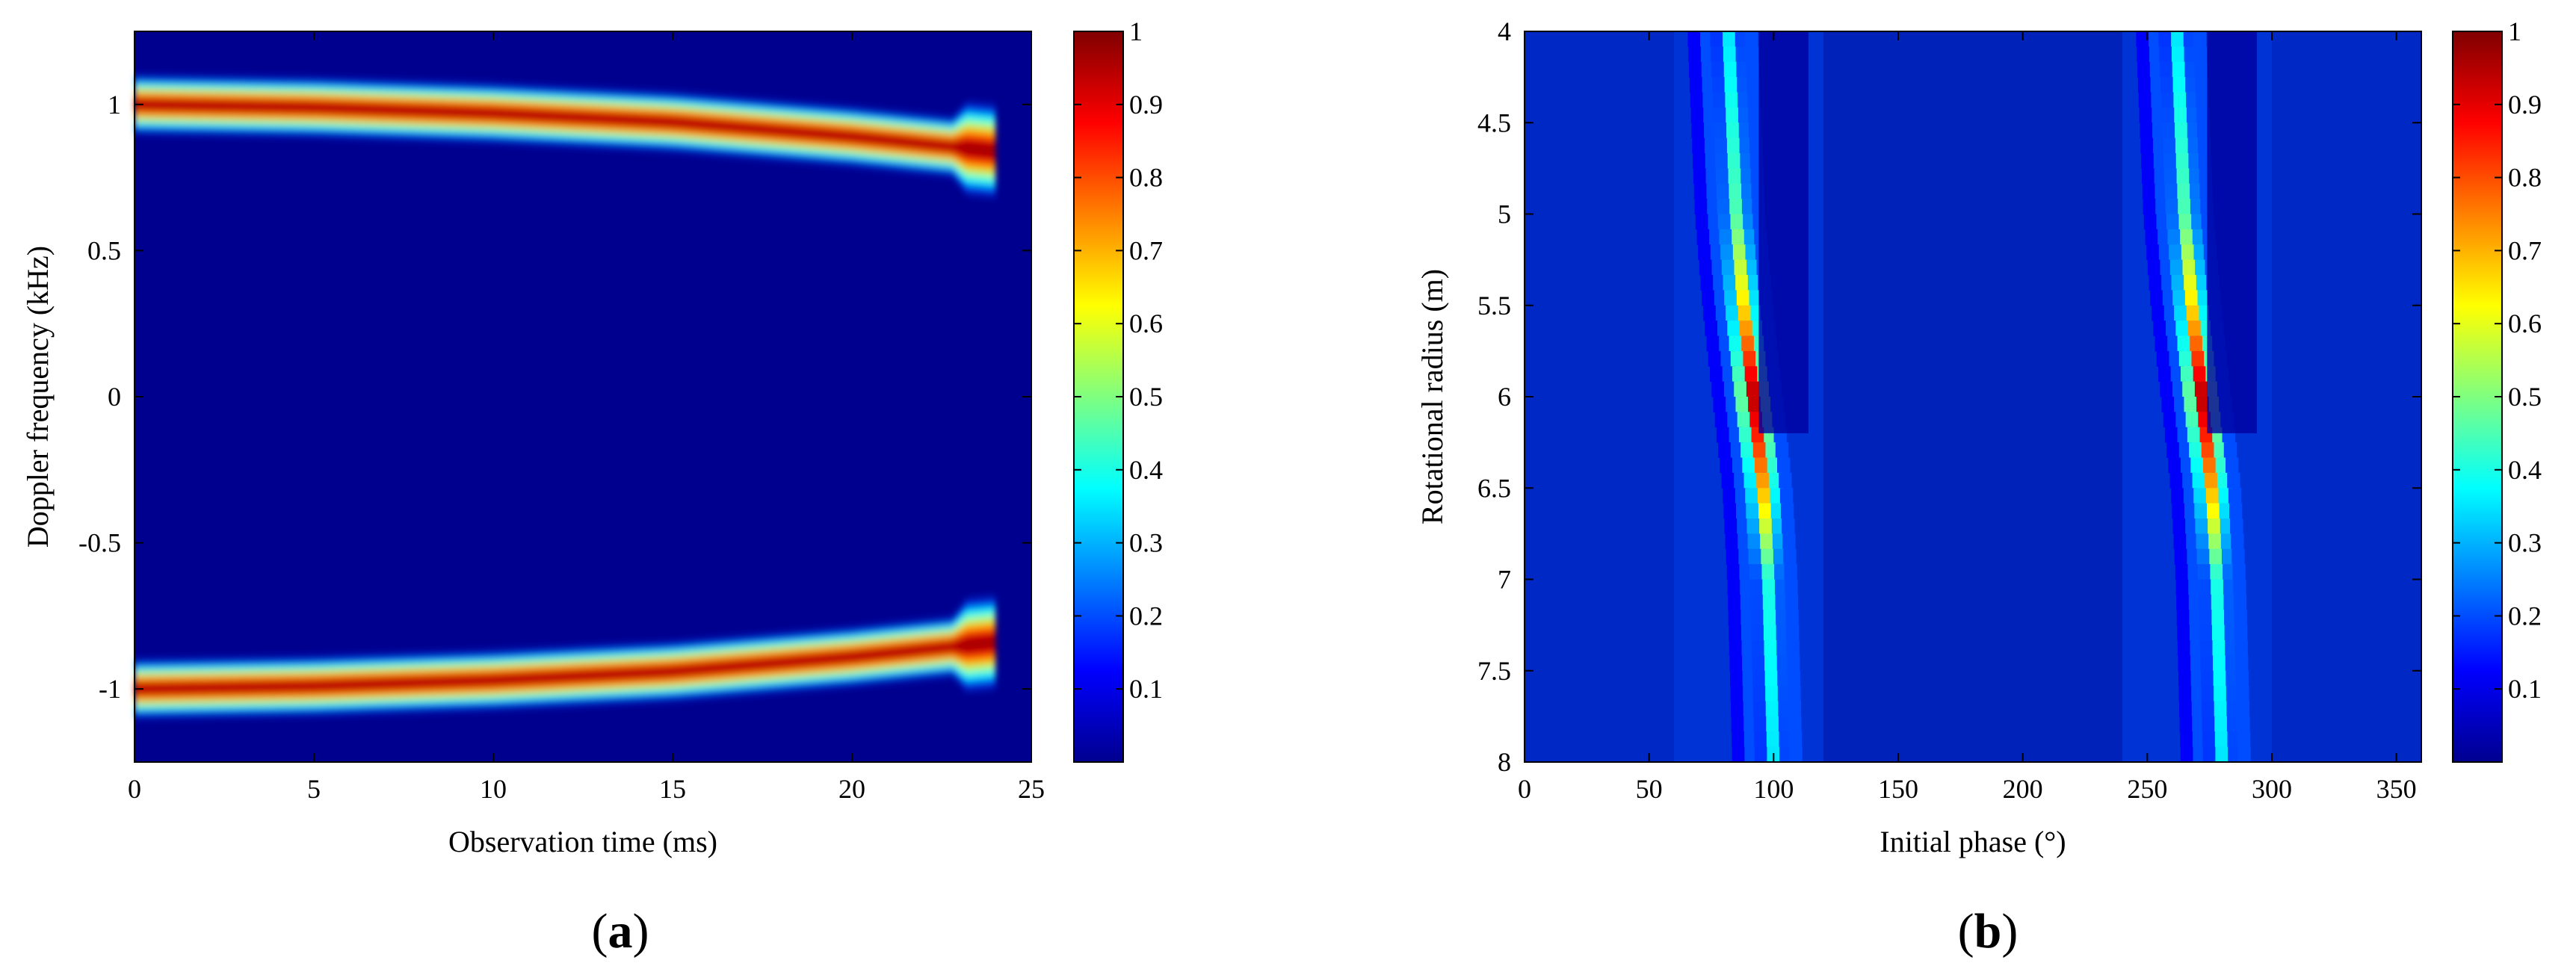  I want to click on panel-b-xtick-label: 0, so click(1525, 789).